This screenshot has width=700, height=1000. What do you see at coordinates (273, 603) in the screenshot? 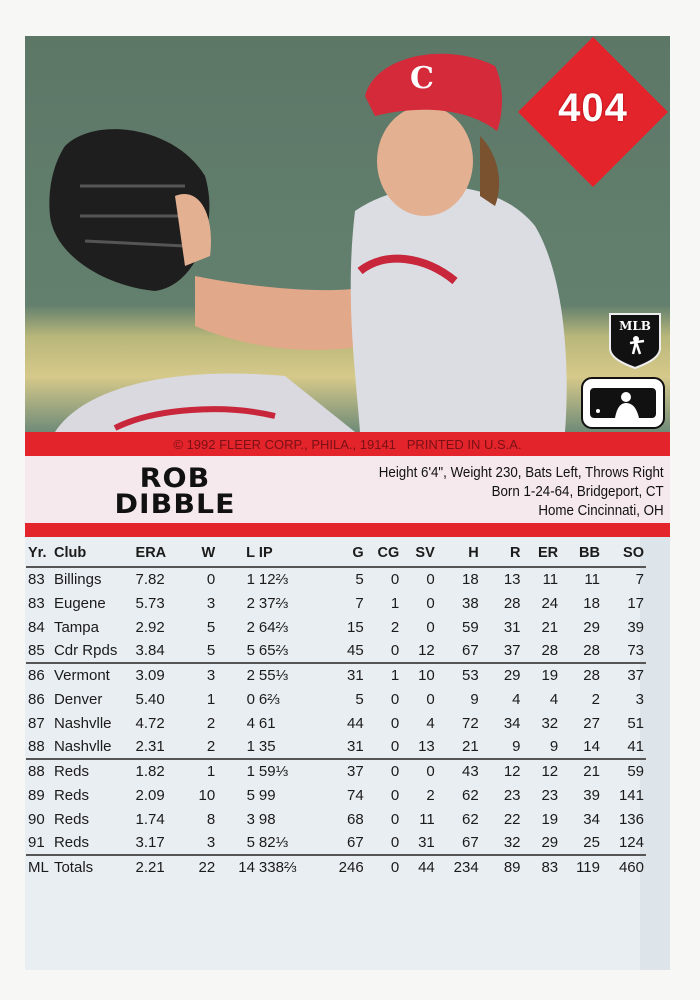
I see `cell-ip: 37⅔` at bounding box center [273, 603].